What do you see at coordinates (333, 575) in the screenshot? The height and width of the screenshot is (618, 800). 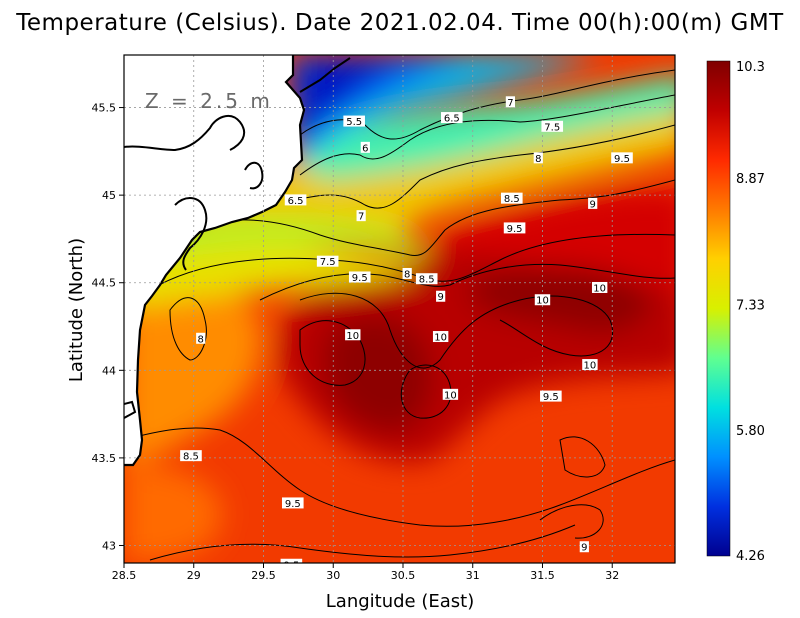 I see `x-tick-label: 30` at bounding box center [333, 575].